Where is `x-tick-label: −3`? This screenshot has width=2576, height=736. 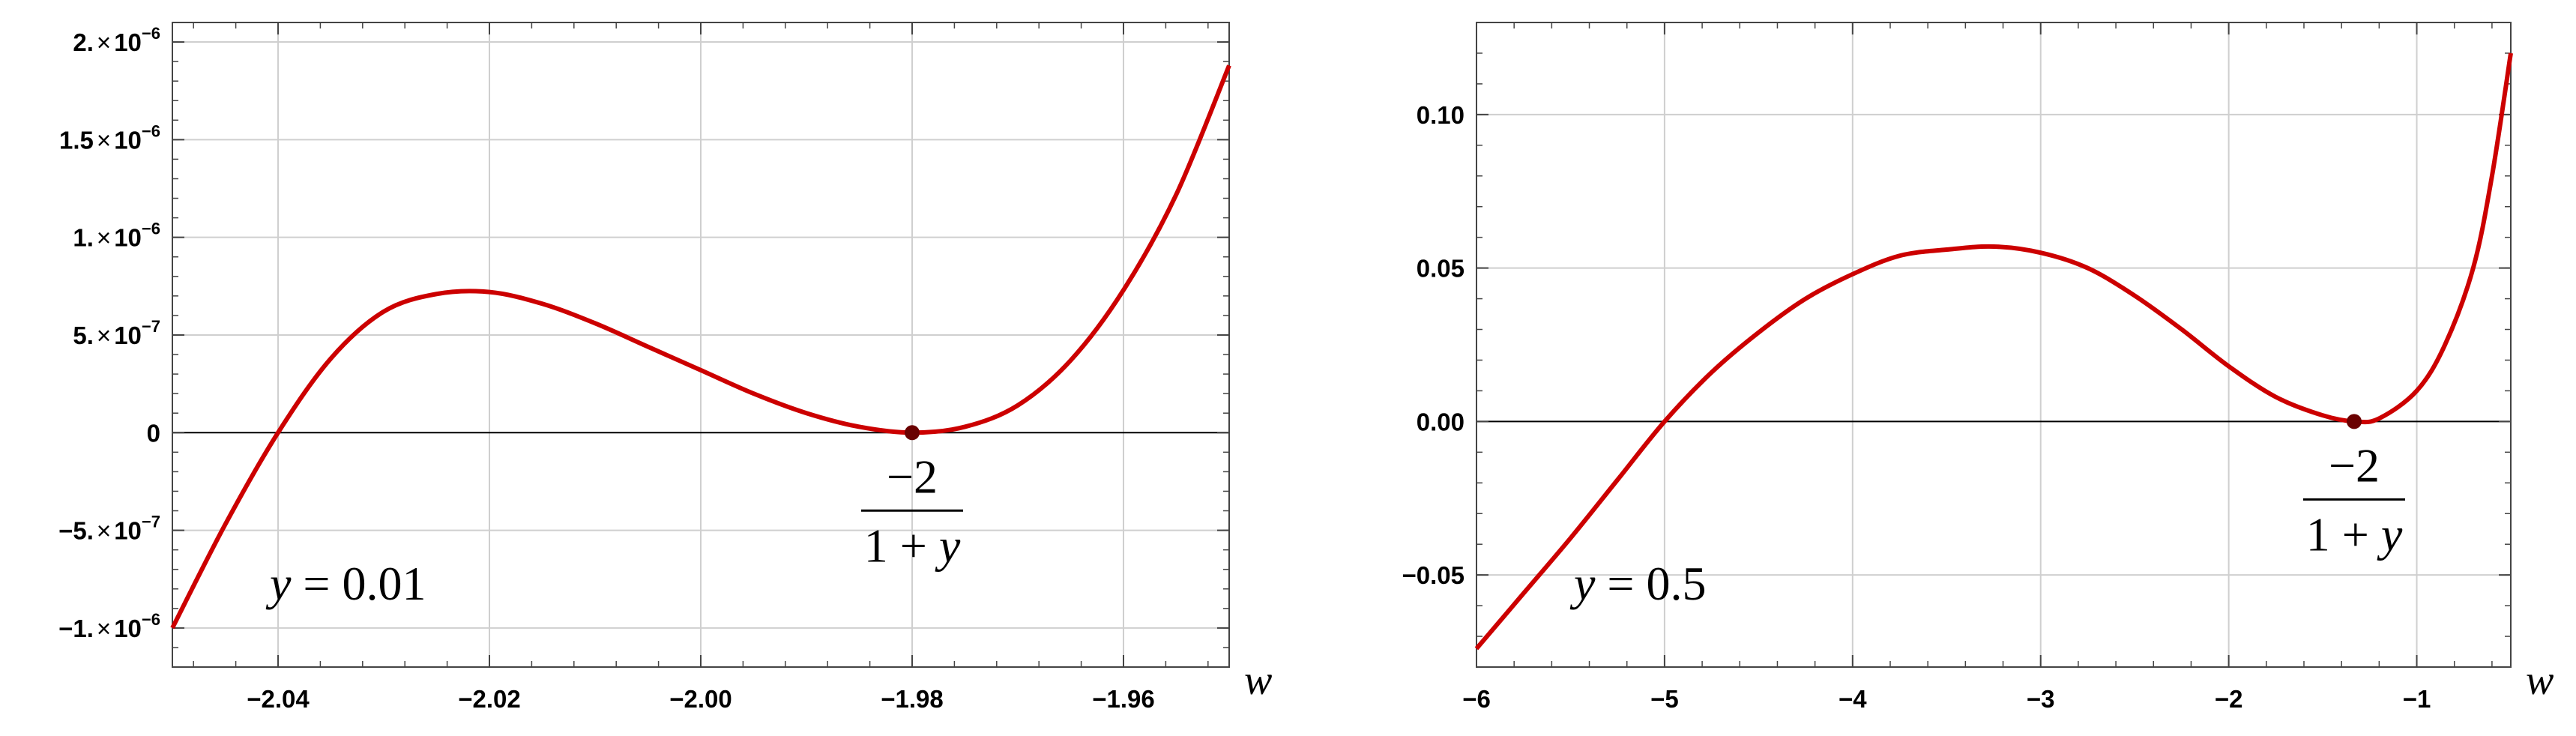 x-tick-label: −3 is located at coordinates (2041, 699).